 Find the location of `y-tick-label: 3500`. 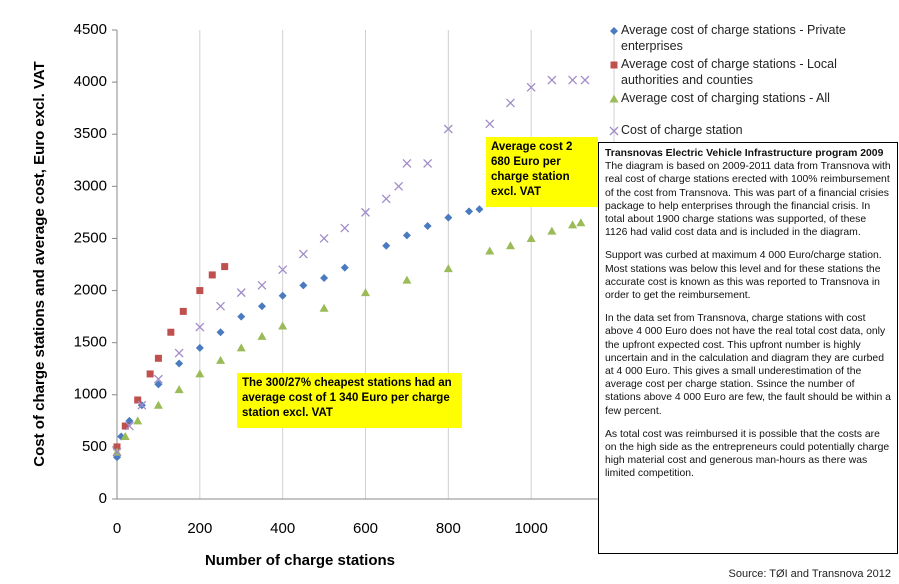

y-tick-label: 3500 is located at coordinates (90, 133).